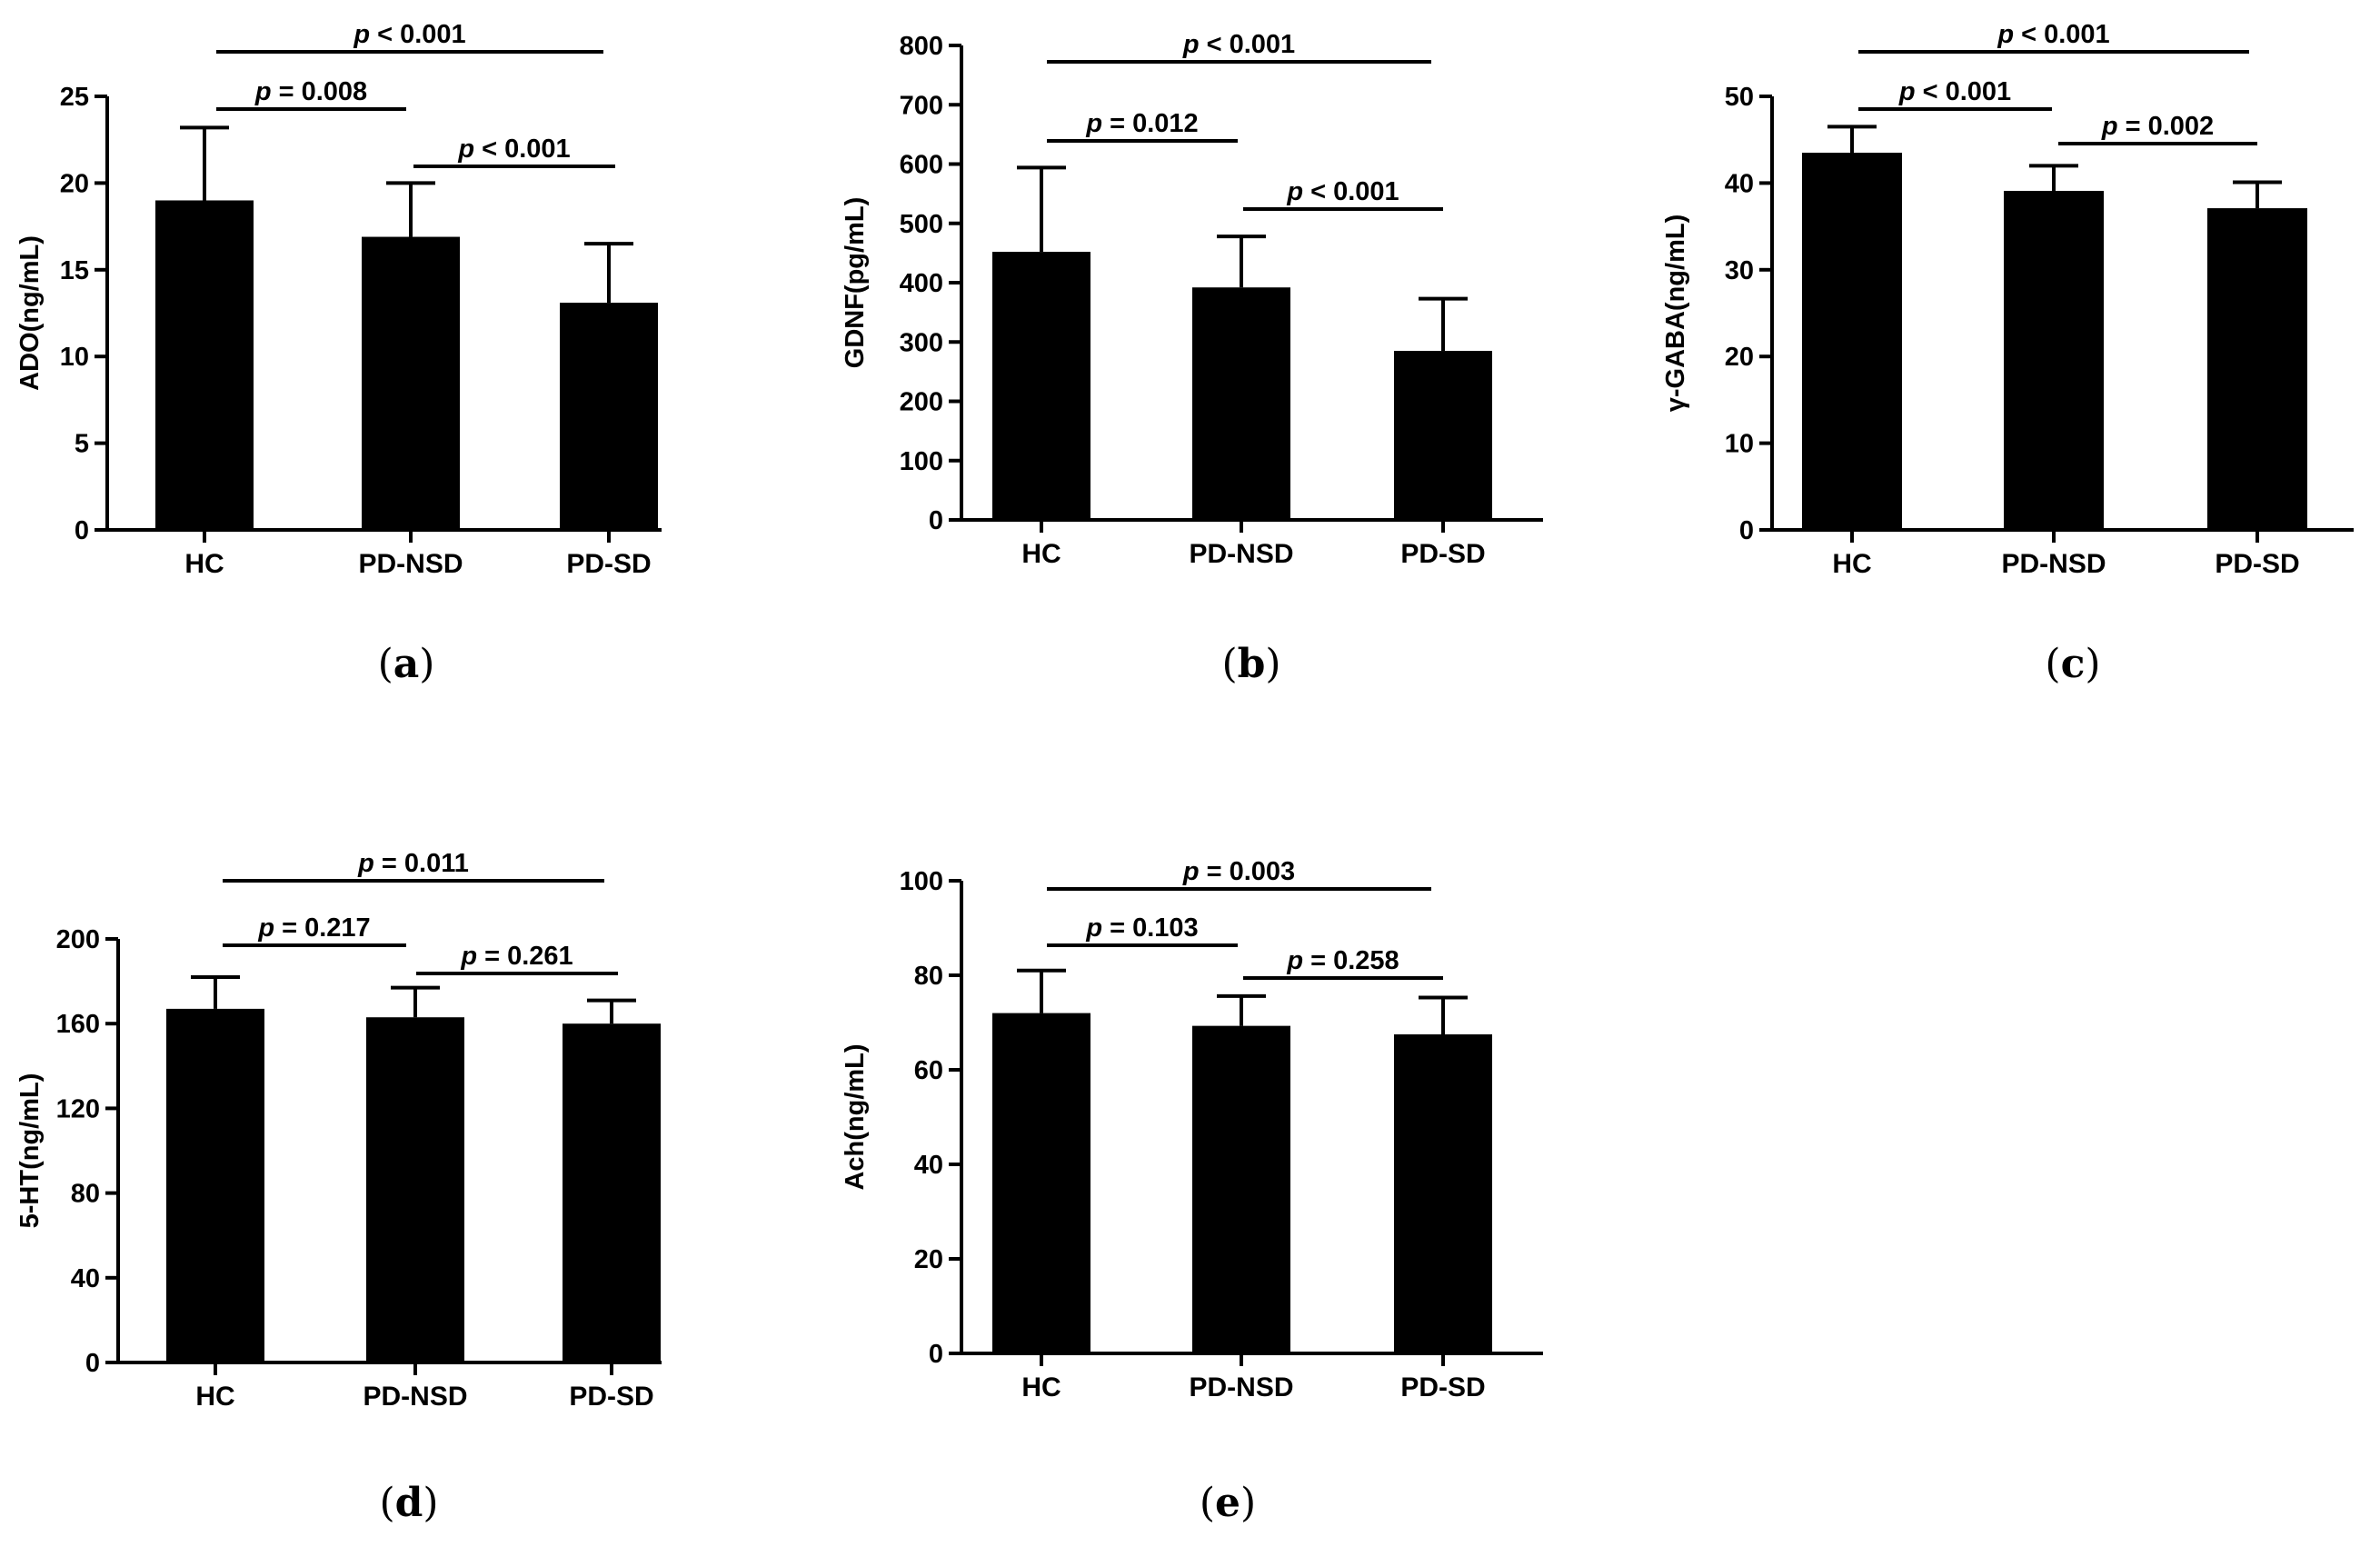  What do you see at coordinates (310, 91) in the screenshot?
I see `p-value-label: p = 0.008` at bounding box center [310, 91].